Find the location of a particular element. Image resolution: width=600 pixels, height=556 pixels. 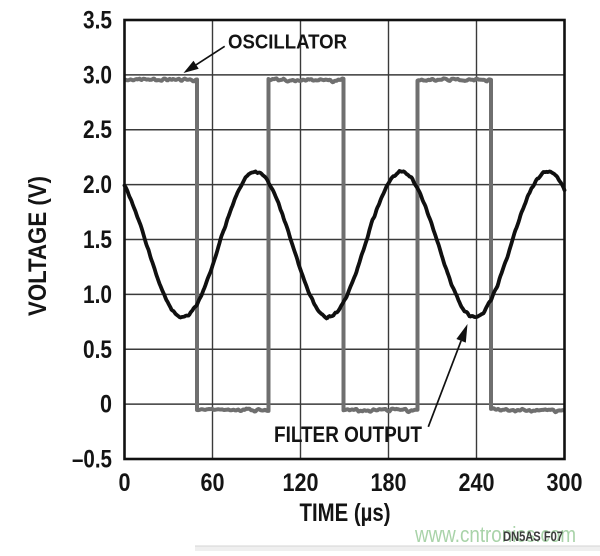

svg-text: –0.5 is located at coordinates (92, 460).